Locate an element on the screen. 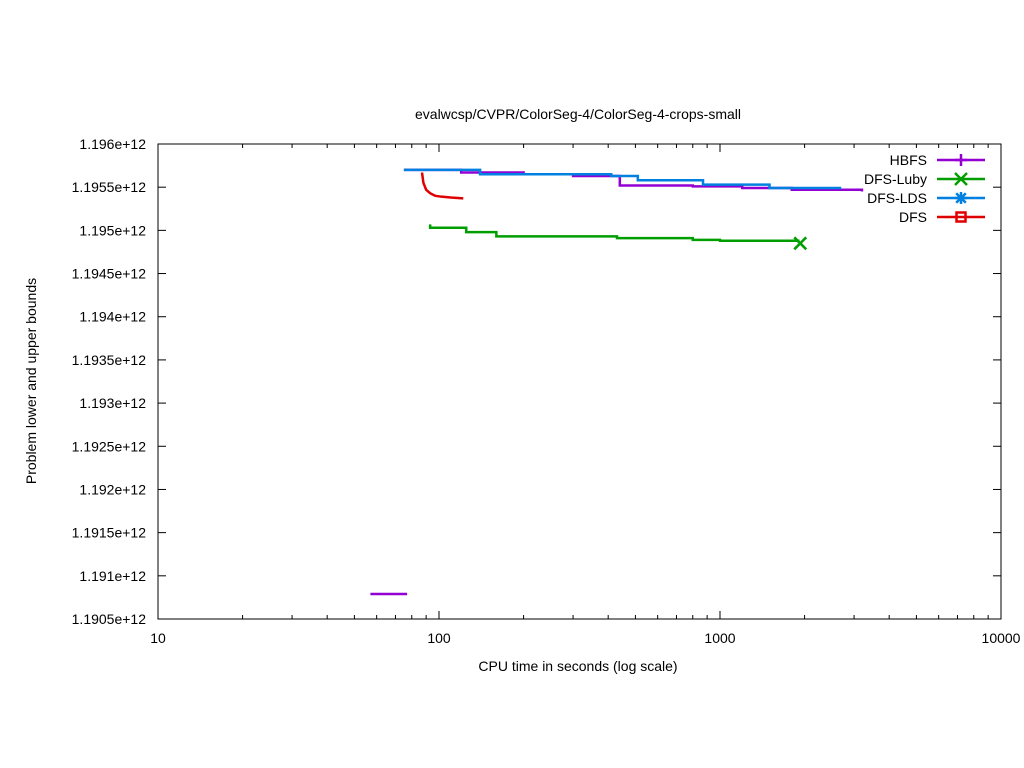 The width and height of the screenshot is (1024, 768). series-line-dfs-lds is located at coordinates (622, 179).